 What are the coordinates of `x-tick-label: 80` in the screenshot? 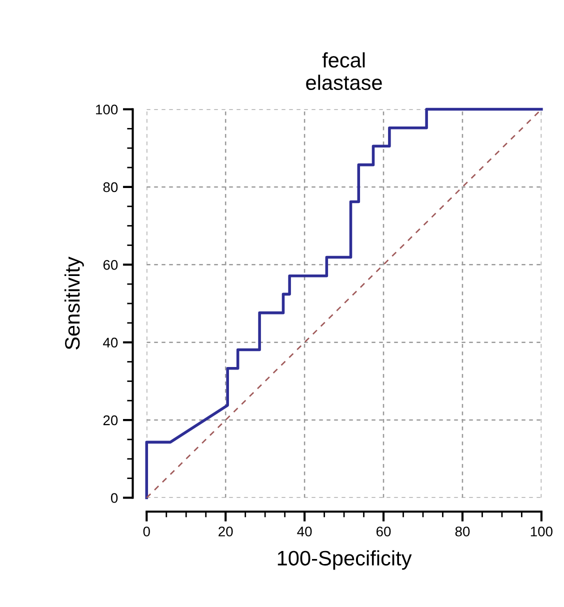 It's located at (462, 531).